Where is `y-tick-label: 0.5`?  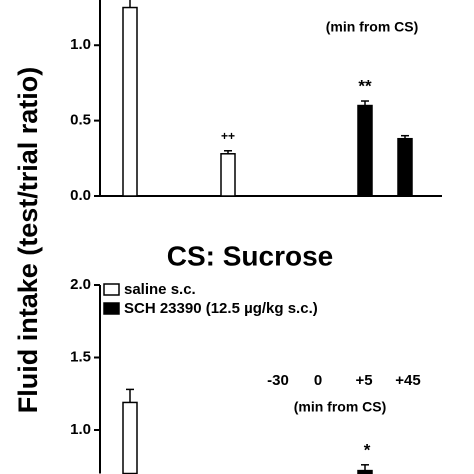
y-tick-label: 0.5 is located at coordinates (80, 120).